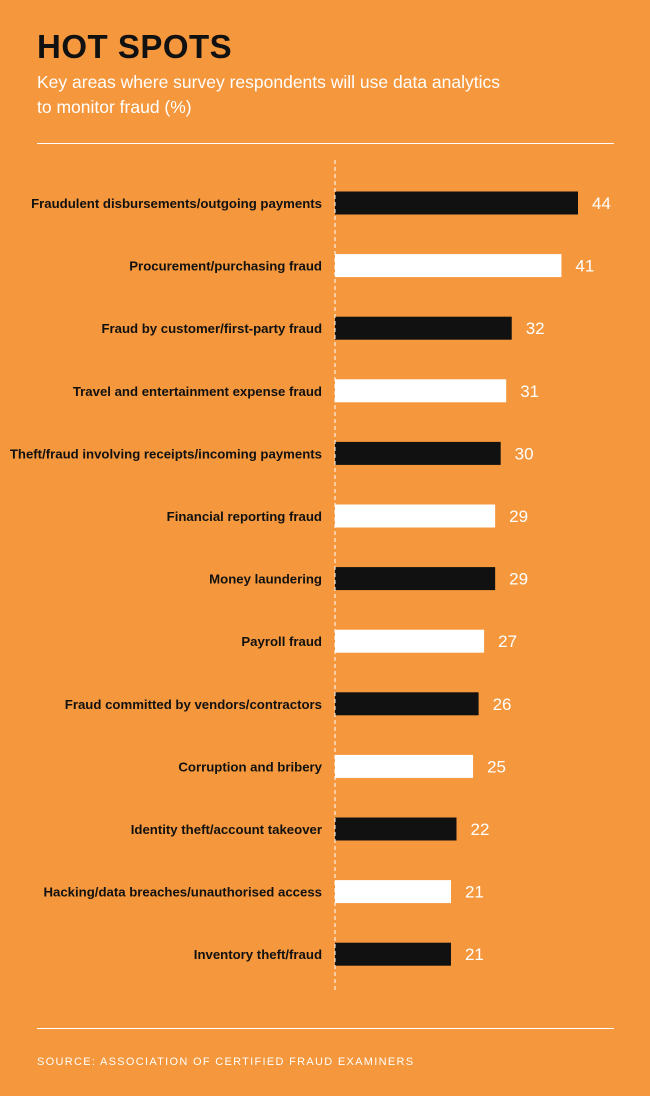 The image size is (650, 1096). What do you see at coordinates (325, 1028) in the screenshot?
I see `bottom-divider` at bounding box center [325, 1028].